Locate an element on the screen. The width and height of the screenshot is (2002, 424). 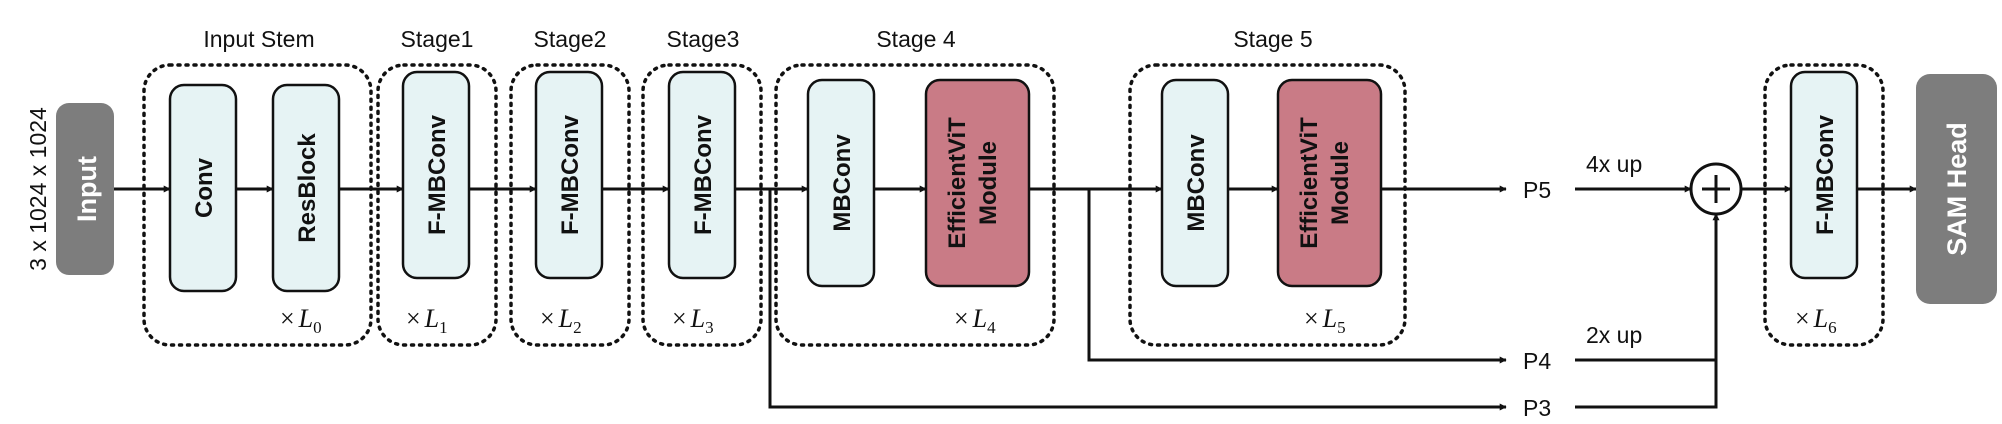
stage-title-stage4: Stage 4 is located at coordinates (915, 39).